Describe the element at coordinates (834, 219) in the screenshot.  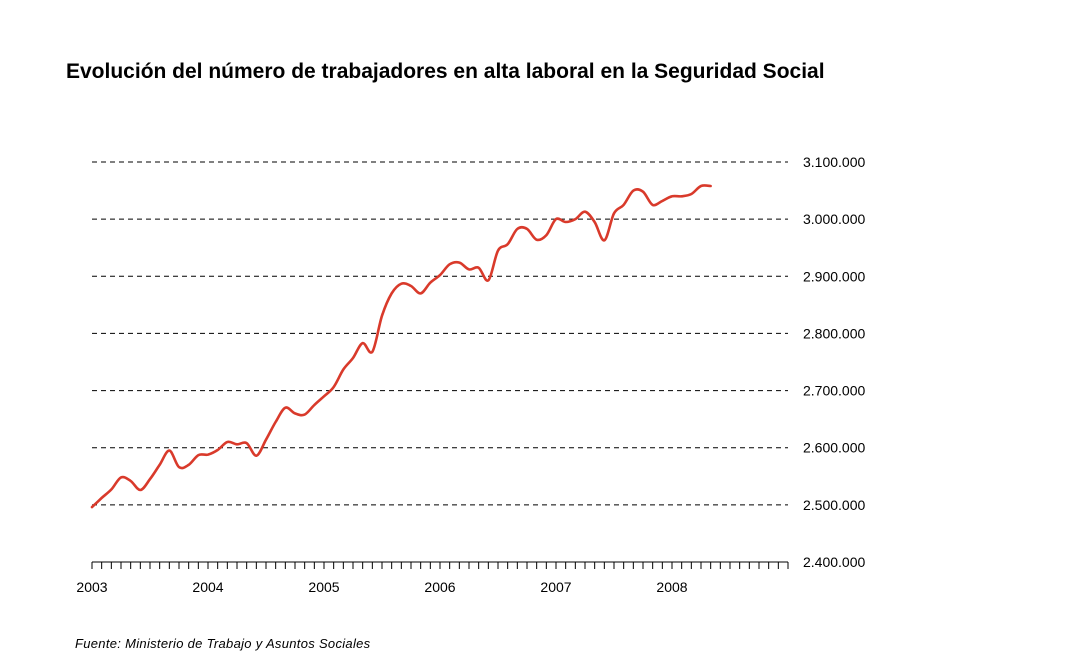
I see `y-tick-label: 3.000.000` at that location.